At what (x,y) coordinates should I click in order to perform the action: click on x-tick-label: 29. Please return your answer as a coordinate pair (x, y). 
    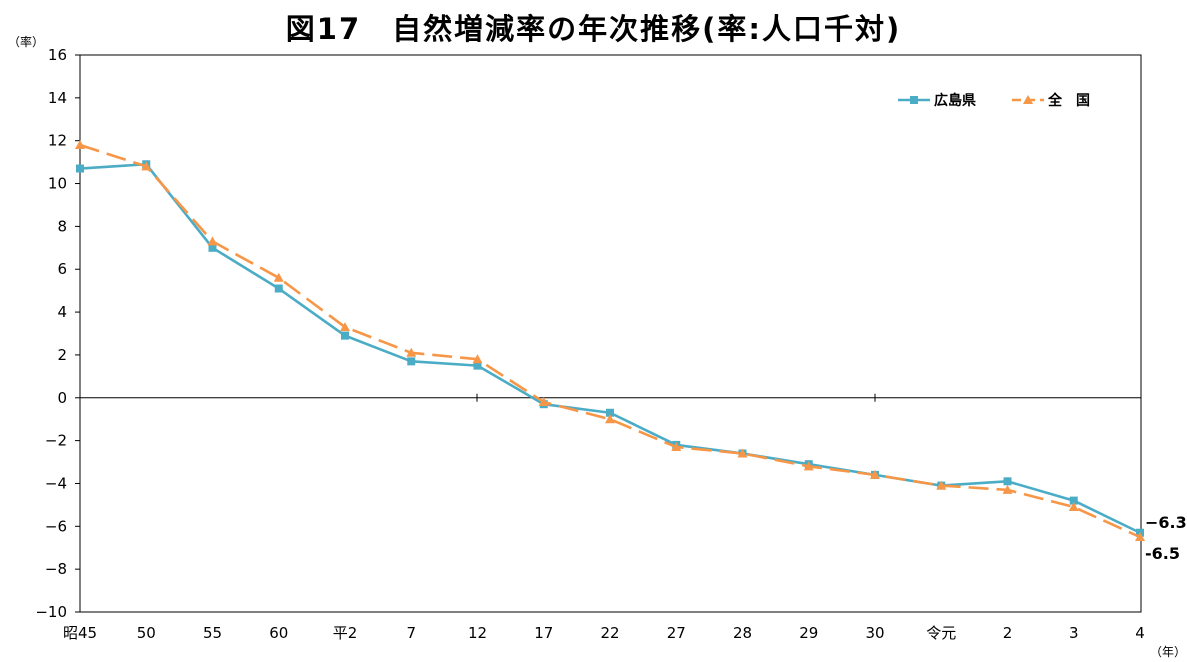
    Looking at the image, I should click on (808, 633).